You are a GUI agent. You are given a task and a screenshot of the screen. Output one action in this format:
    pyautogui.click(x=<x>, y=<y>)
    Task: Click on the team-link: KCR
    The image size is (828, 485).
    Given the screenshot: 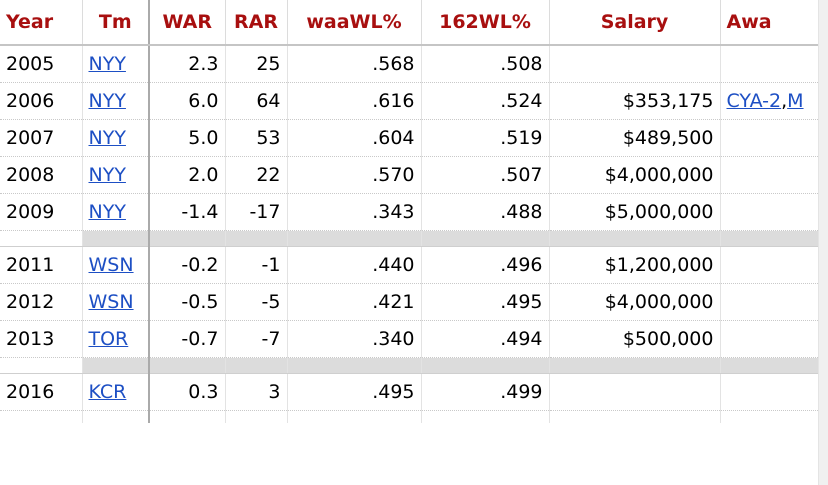 What is the action you would take?
    pyautogui.click(x=107, y=392)
    